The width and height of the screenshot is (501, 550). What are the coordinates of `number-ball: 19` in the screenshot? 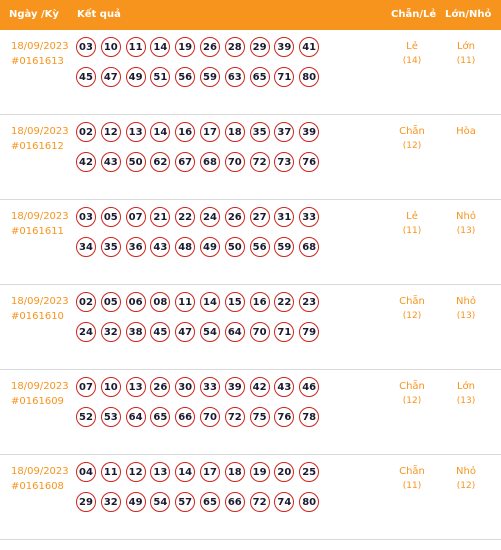 It's located at (185, 47).